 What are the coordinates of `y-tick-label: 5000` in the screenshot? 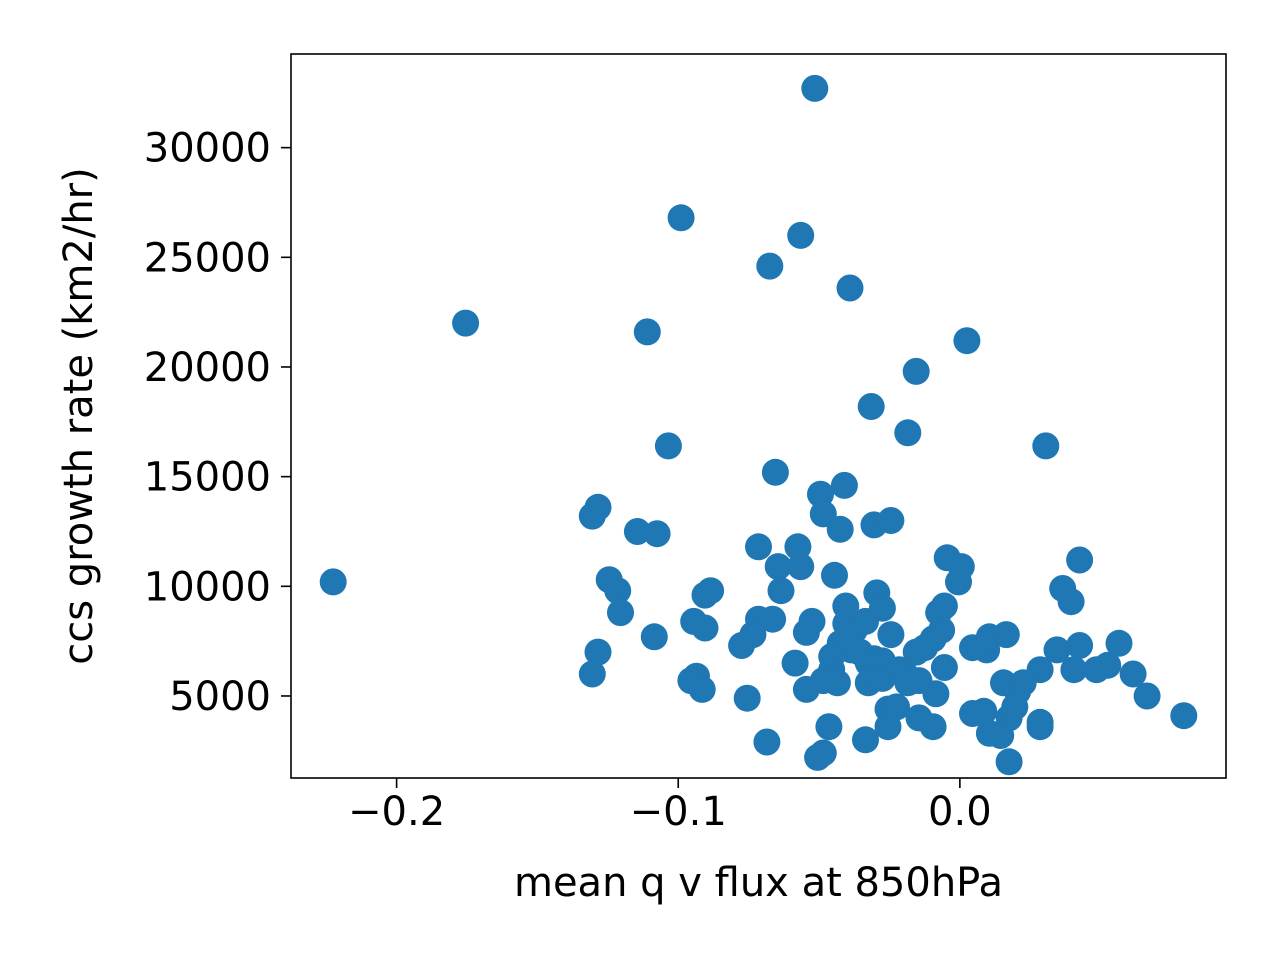 It's located at (220, 697).